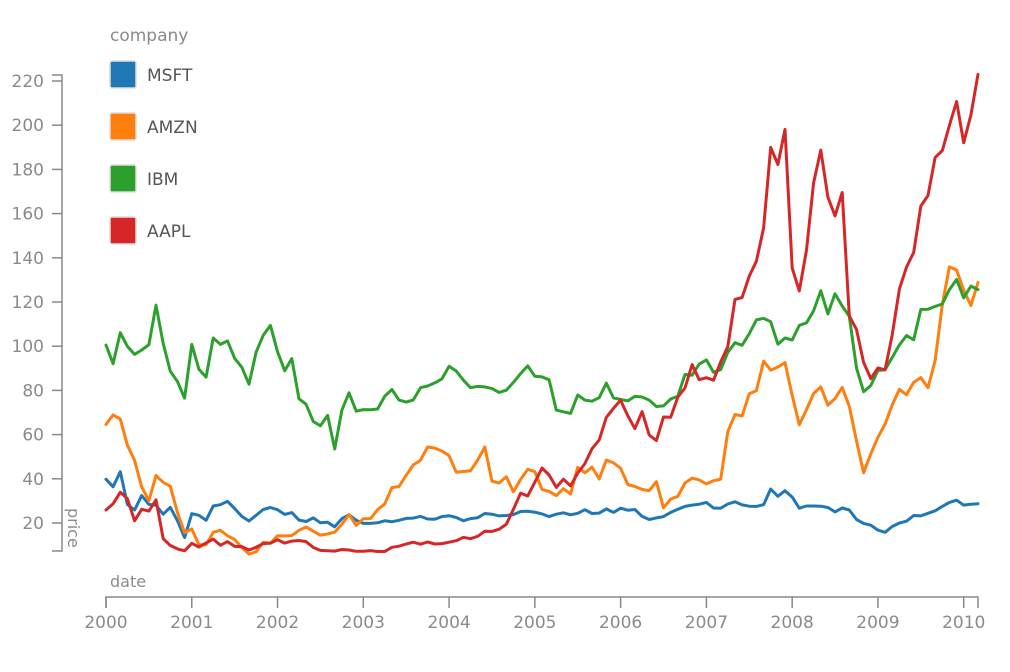 The image size is (1010, 672). Describe the element at coordinates (28, 170) in the screenshot. I see `y-tick-label-180: 180` at that location.